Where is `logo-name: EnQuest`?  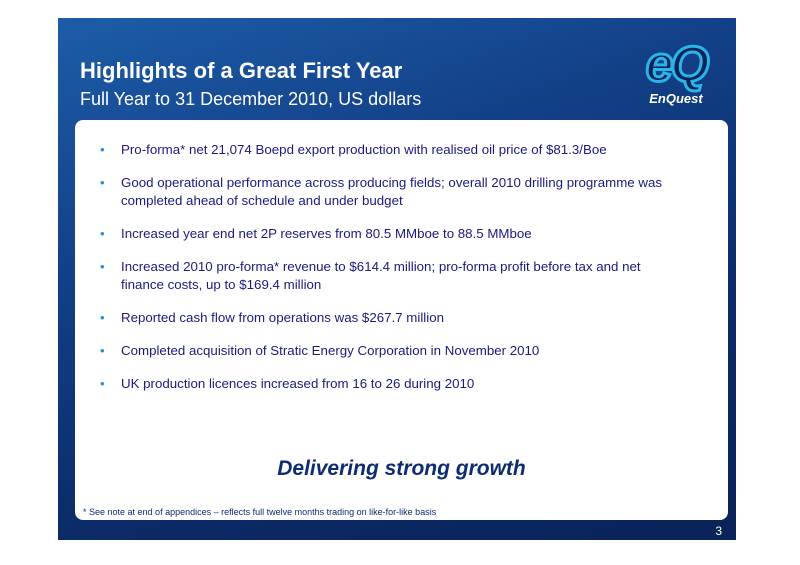 logo-name: EnQuest is located at coordinates (676, 98).